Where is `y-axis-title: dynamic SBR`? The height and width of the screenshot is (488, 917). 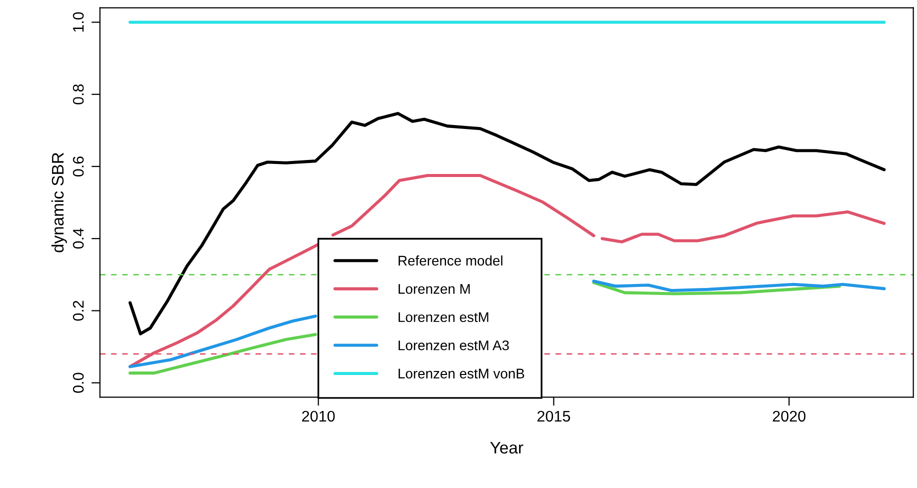
y-axis-title: dynamic SBR is located at coordinates (59, 202).